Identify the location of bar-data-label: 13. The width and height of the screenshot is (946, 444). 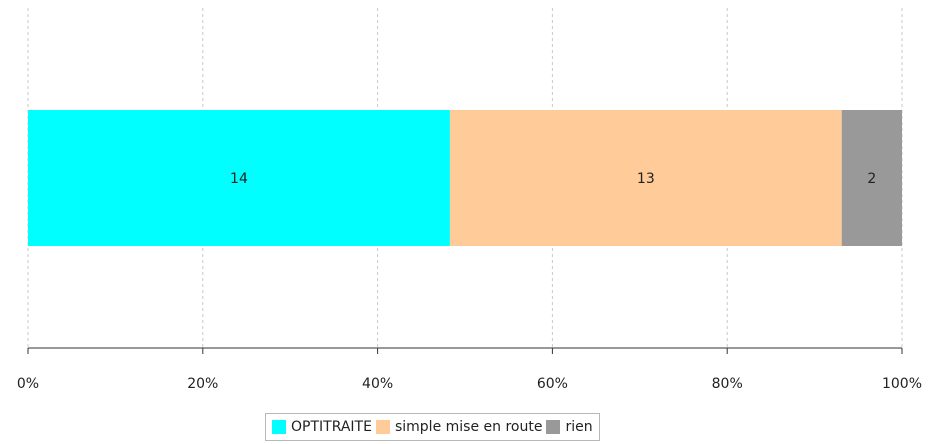
(646, 179).